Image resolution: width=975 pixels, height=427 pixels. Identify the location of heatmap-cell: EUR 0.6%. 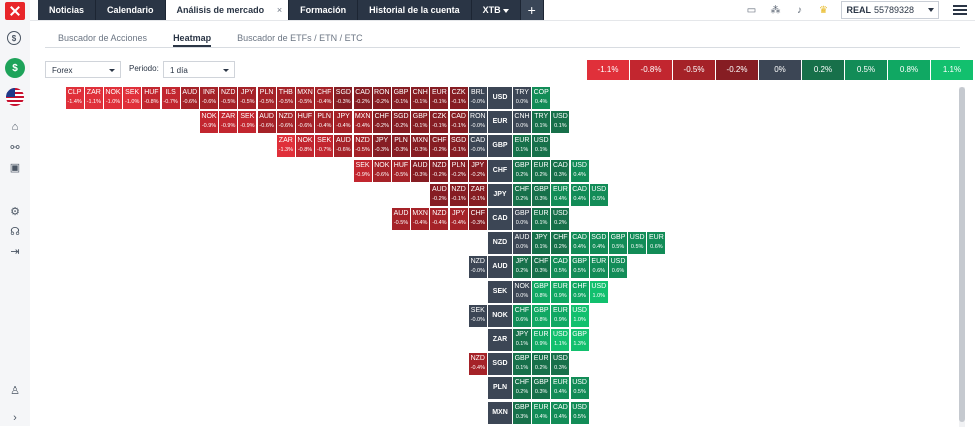
(656, 243).